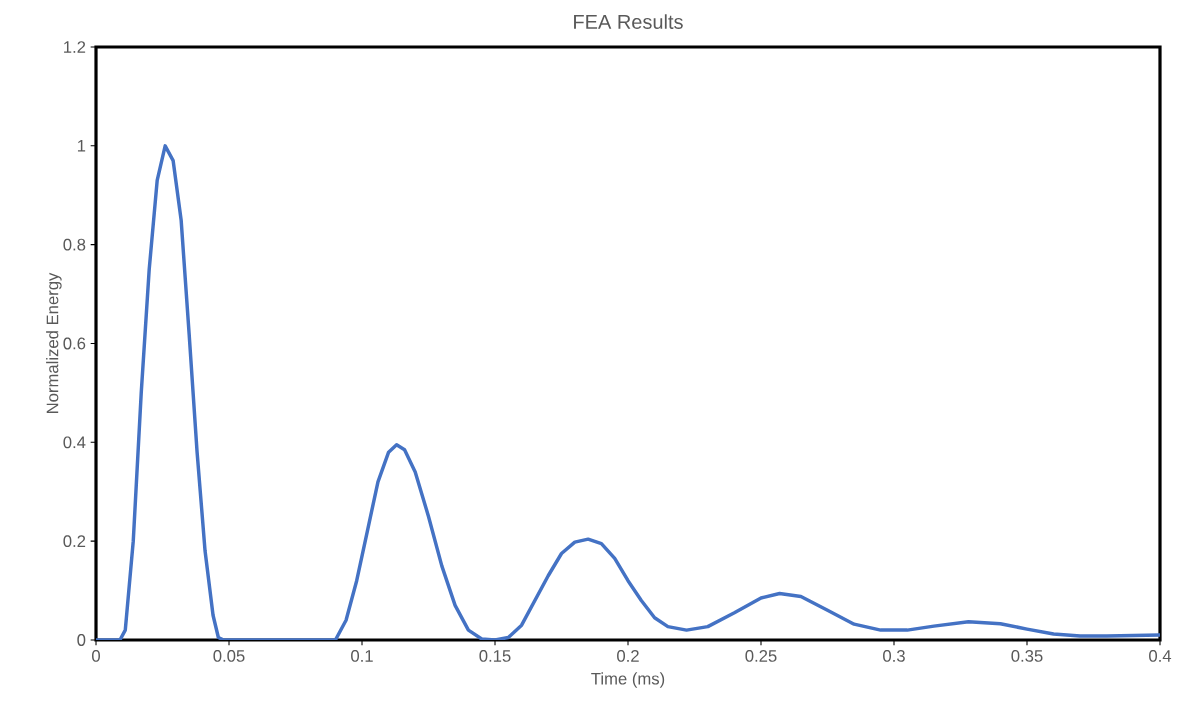  What do you see at coordinates (362, 656) in the screenshot?
I see `x-tick-label: 0.1` at bounding box center [362, 656].